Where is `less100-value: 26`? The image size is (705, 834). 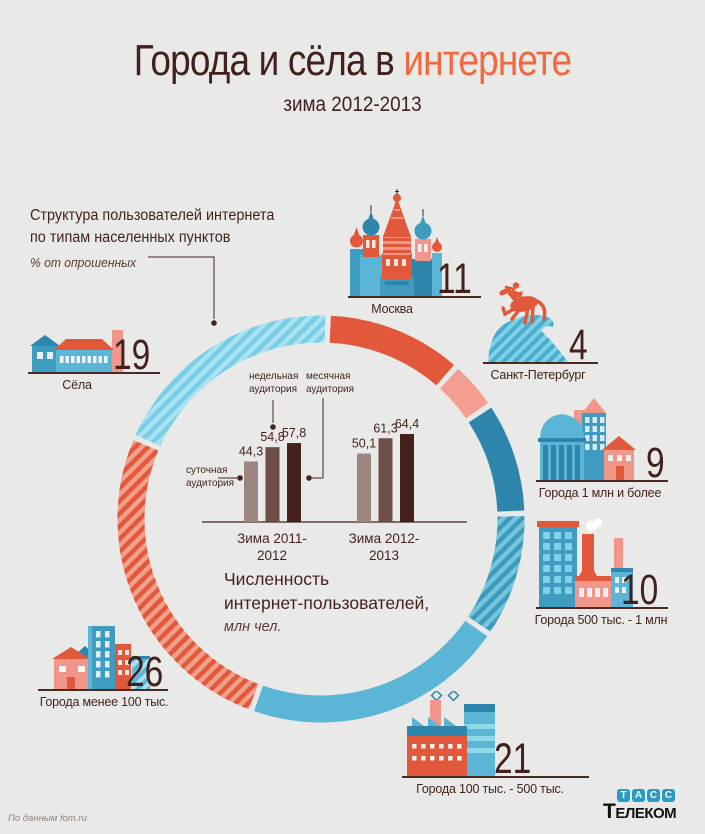 less100-value: 26 is located at coordinates (145, 672).